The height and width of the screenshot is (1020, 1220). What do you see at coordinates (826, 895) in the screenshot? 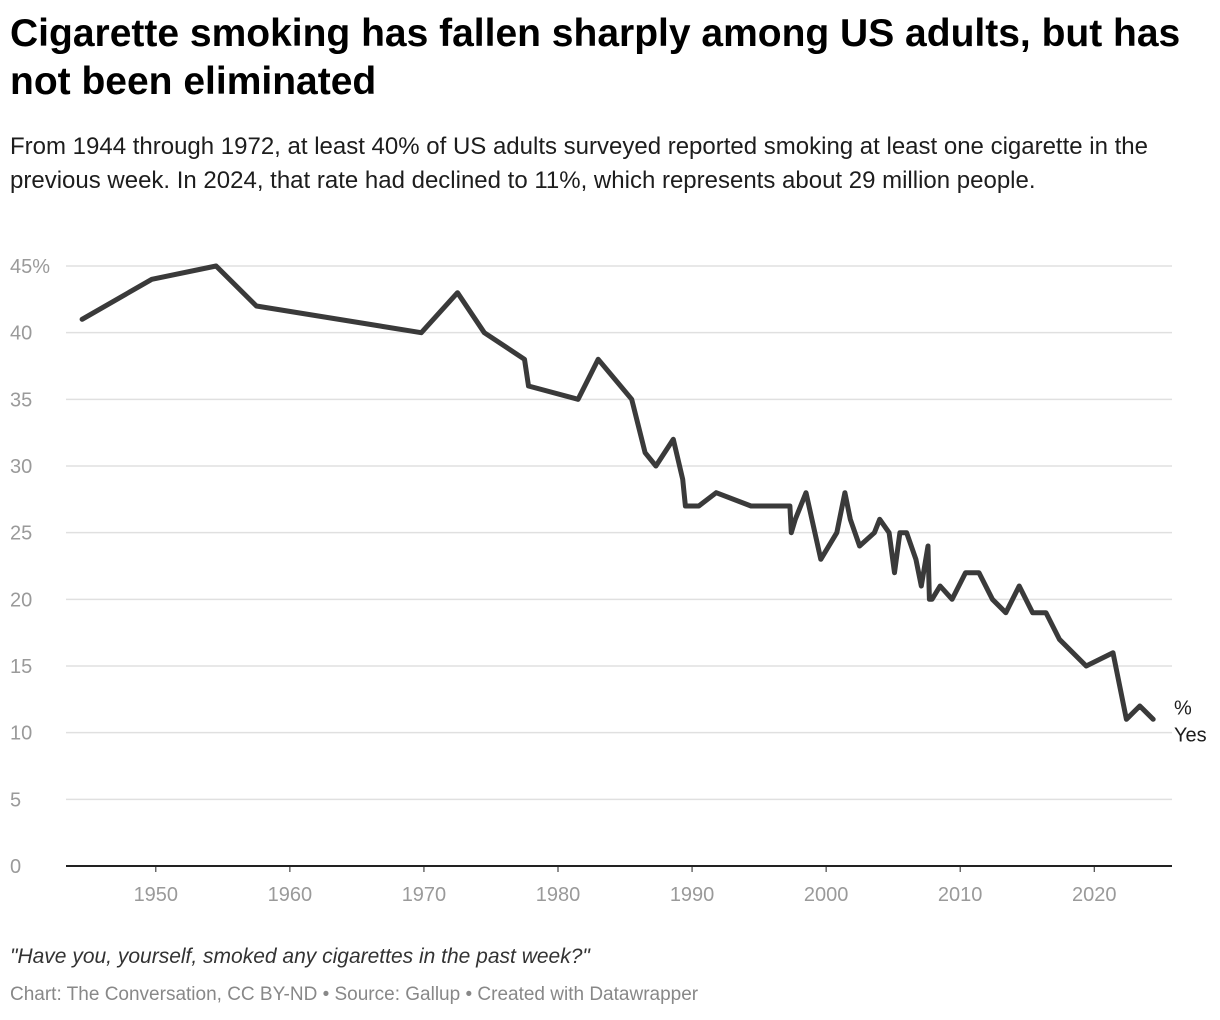
I see `x-tick-label: 2000` at bounding box center [826, 895].